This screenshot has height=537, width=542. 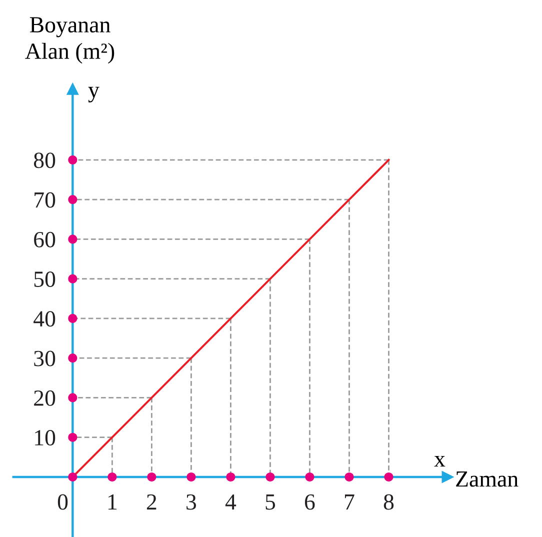 I want to click on y-tick-label: 80, so click(x=45, y=160).